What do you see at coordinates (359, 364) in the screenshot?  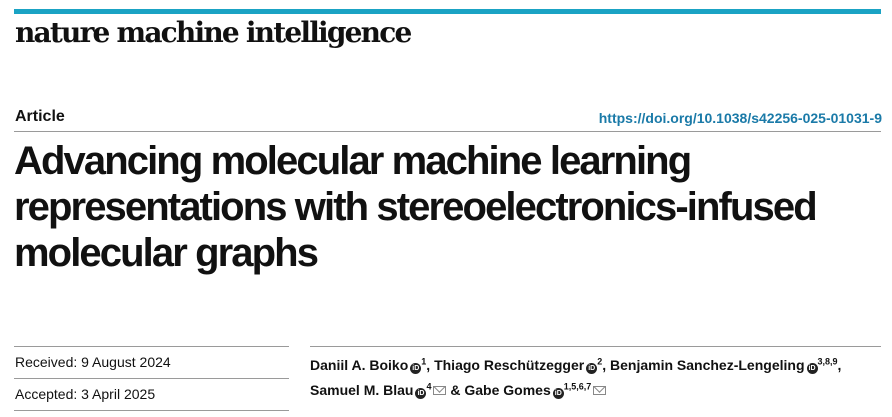 I see `author-name: Daniil A. Boiko` at bounding box center [359, 364].